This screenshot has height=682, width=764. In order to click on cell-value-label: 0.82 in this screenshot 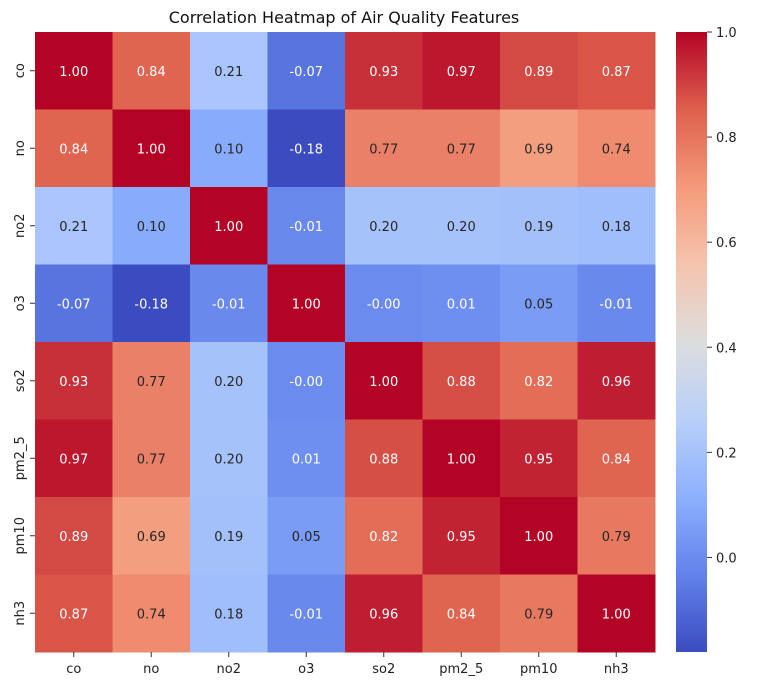, I will do `click(383, 537)`.